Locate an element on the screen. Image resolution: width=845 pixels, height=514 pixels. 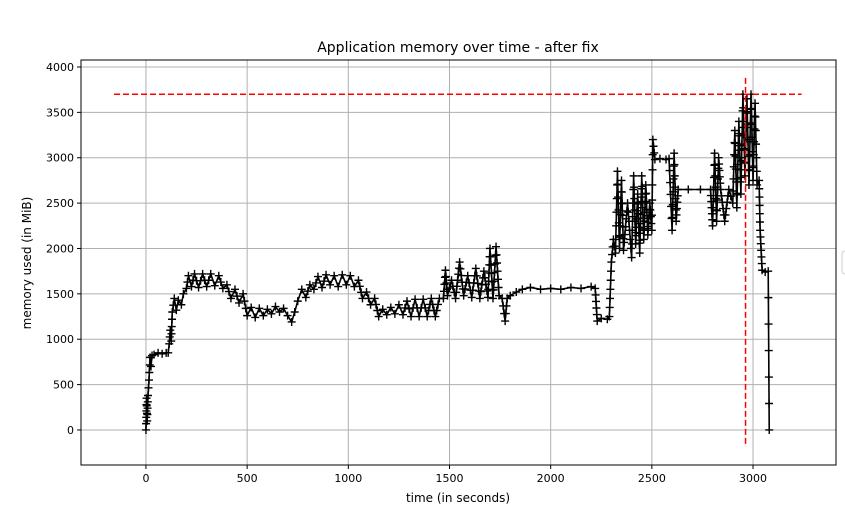
y-tick-label: 1000 is located at coordinates (60, 339).